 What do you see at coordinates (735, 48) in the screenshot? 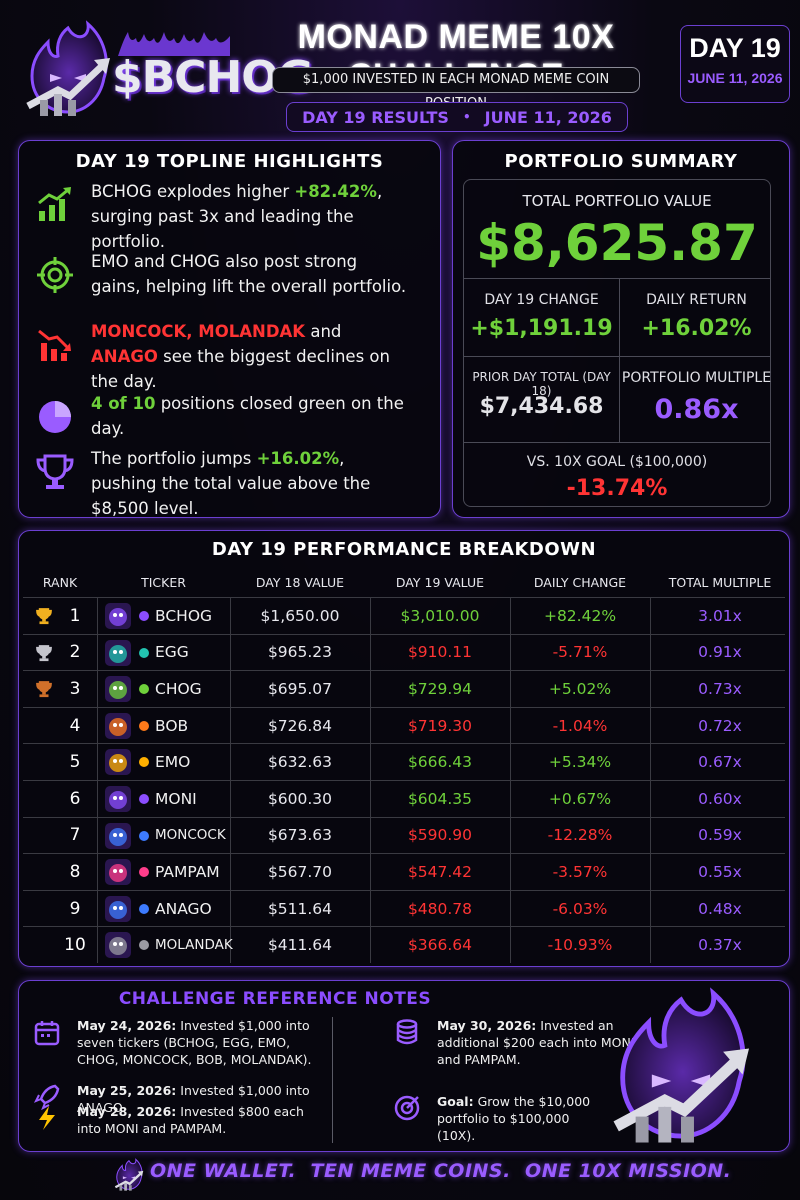
I see `badge-day: DAY 19` at bounding box center [735, 48].